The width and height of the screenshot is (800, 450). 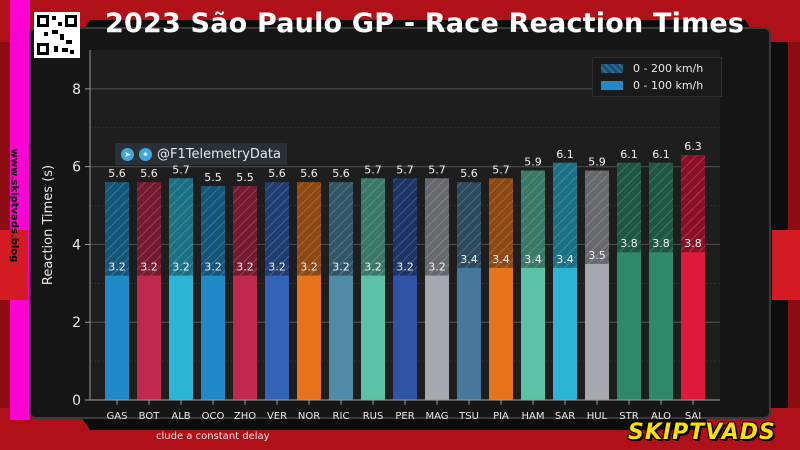 I want to click on x-tick-label-ver: VER, so click(x=277, y=416).